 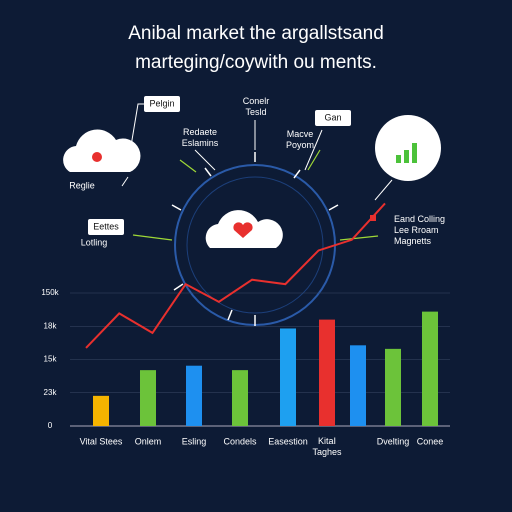 I want to click on ring-ticks, so click(x=255, y=239).